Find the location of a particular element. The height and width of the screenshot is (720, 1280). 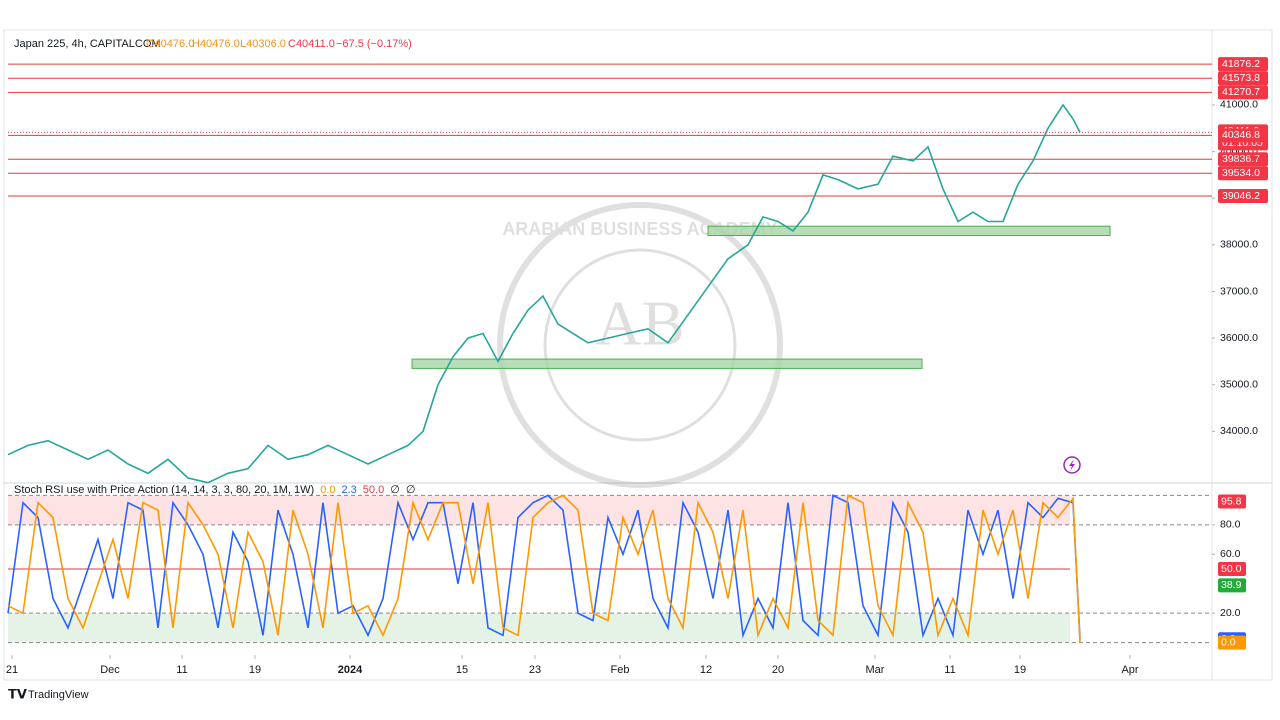

value-tag-label: 38.9 is located at coordinates (1231, 585).